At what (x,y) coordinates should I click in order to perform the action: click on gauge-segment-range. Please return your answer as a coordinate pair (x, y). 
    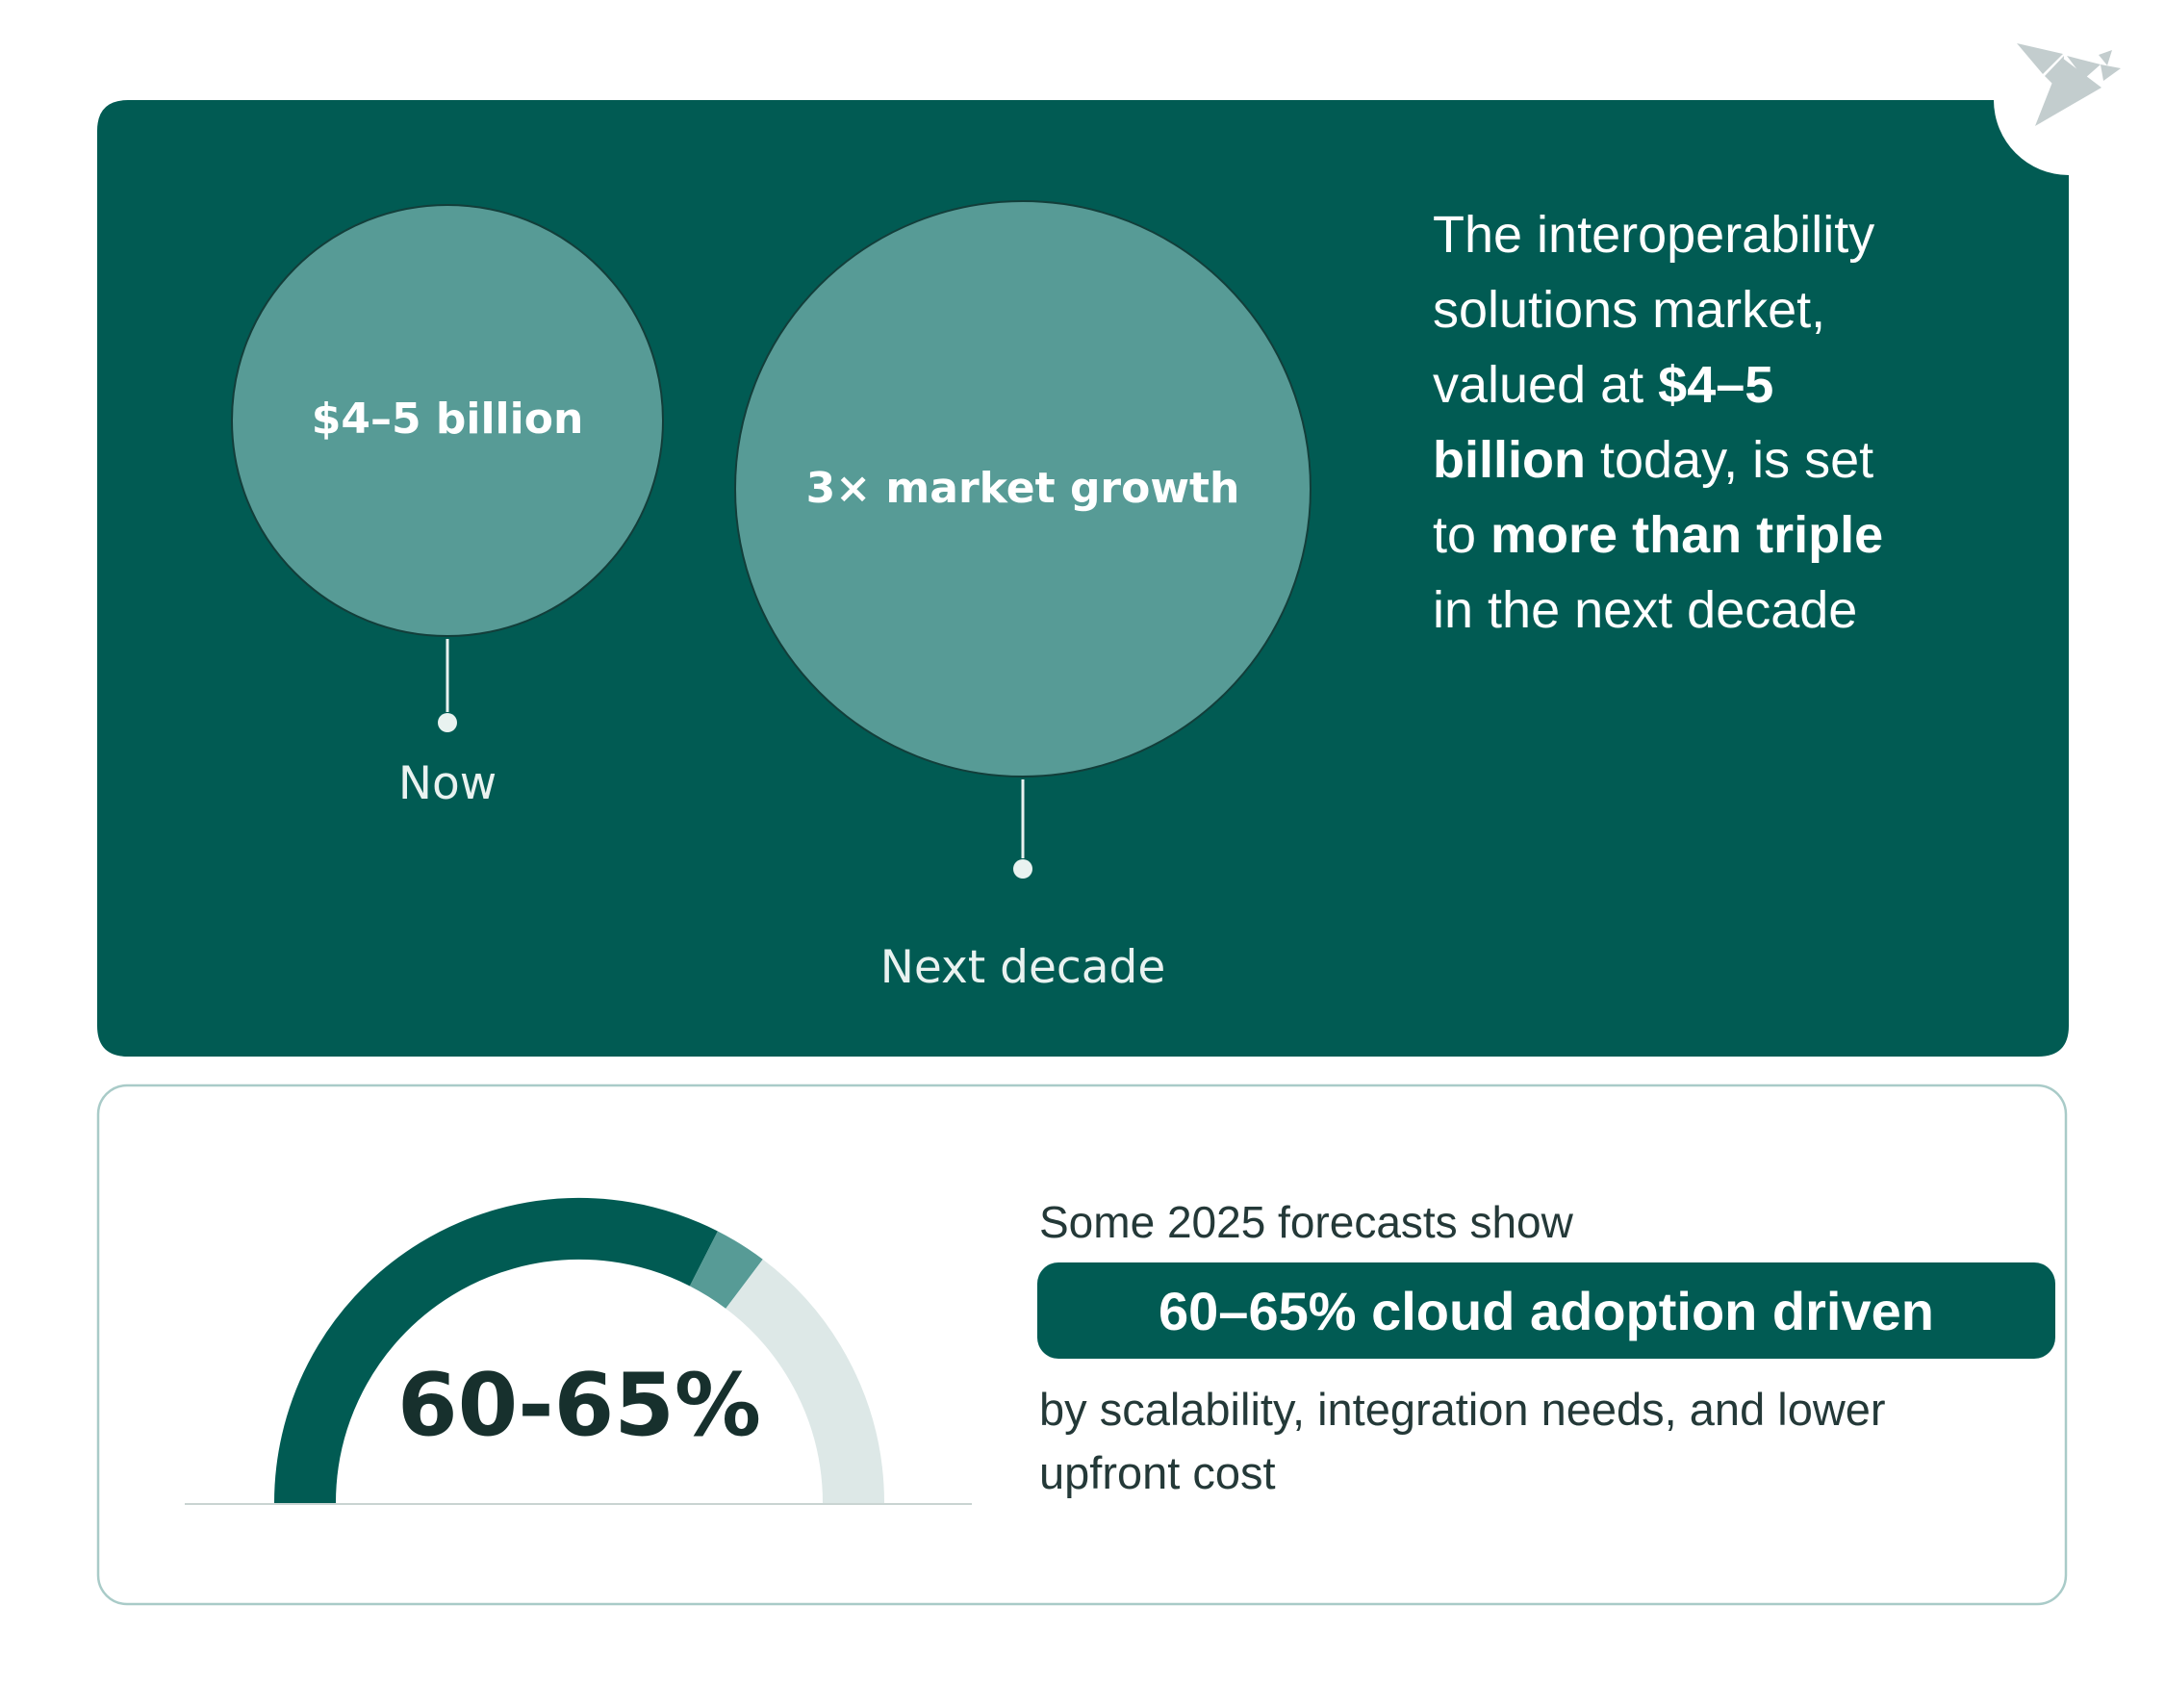
    Looking at the image, I should click on (726, 1270).